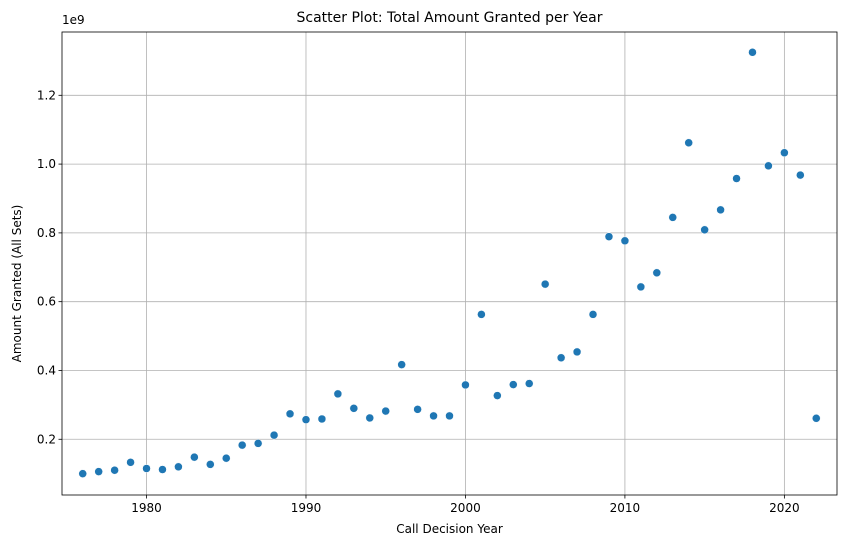 The width and height of the screenshot is (846, 545). What do you see at coordinates (73, 20) in the screenshot?
I see `y-offset-text: 1e9` at bounding box center [73, 20].